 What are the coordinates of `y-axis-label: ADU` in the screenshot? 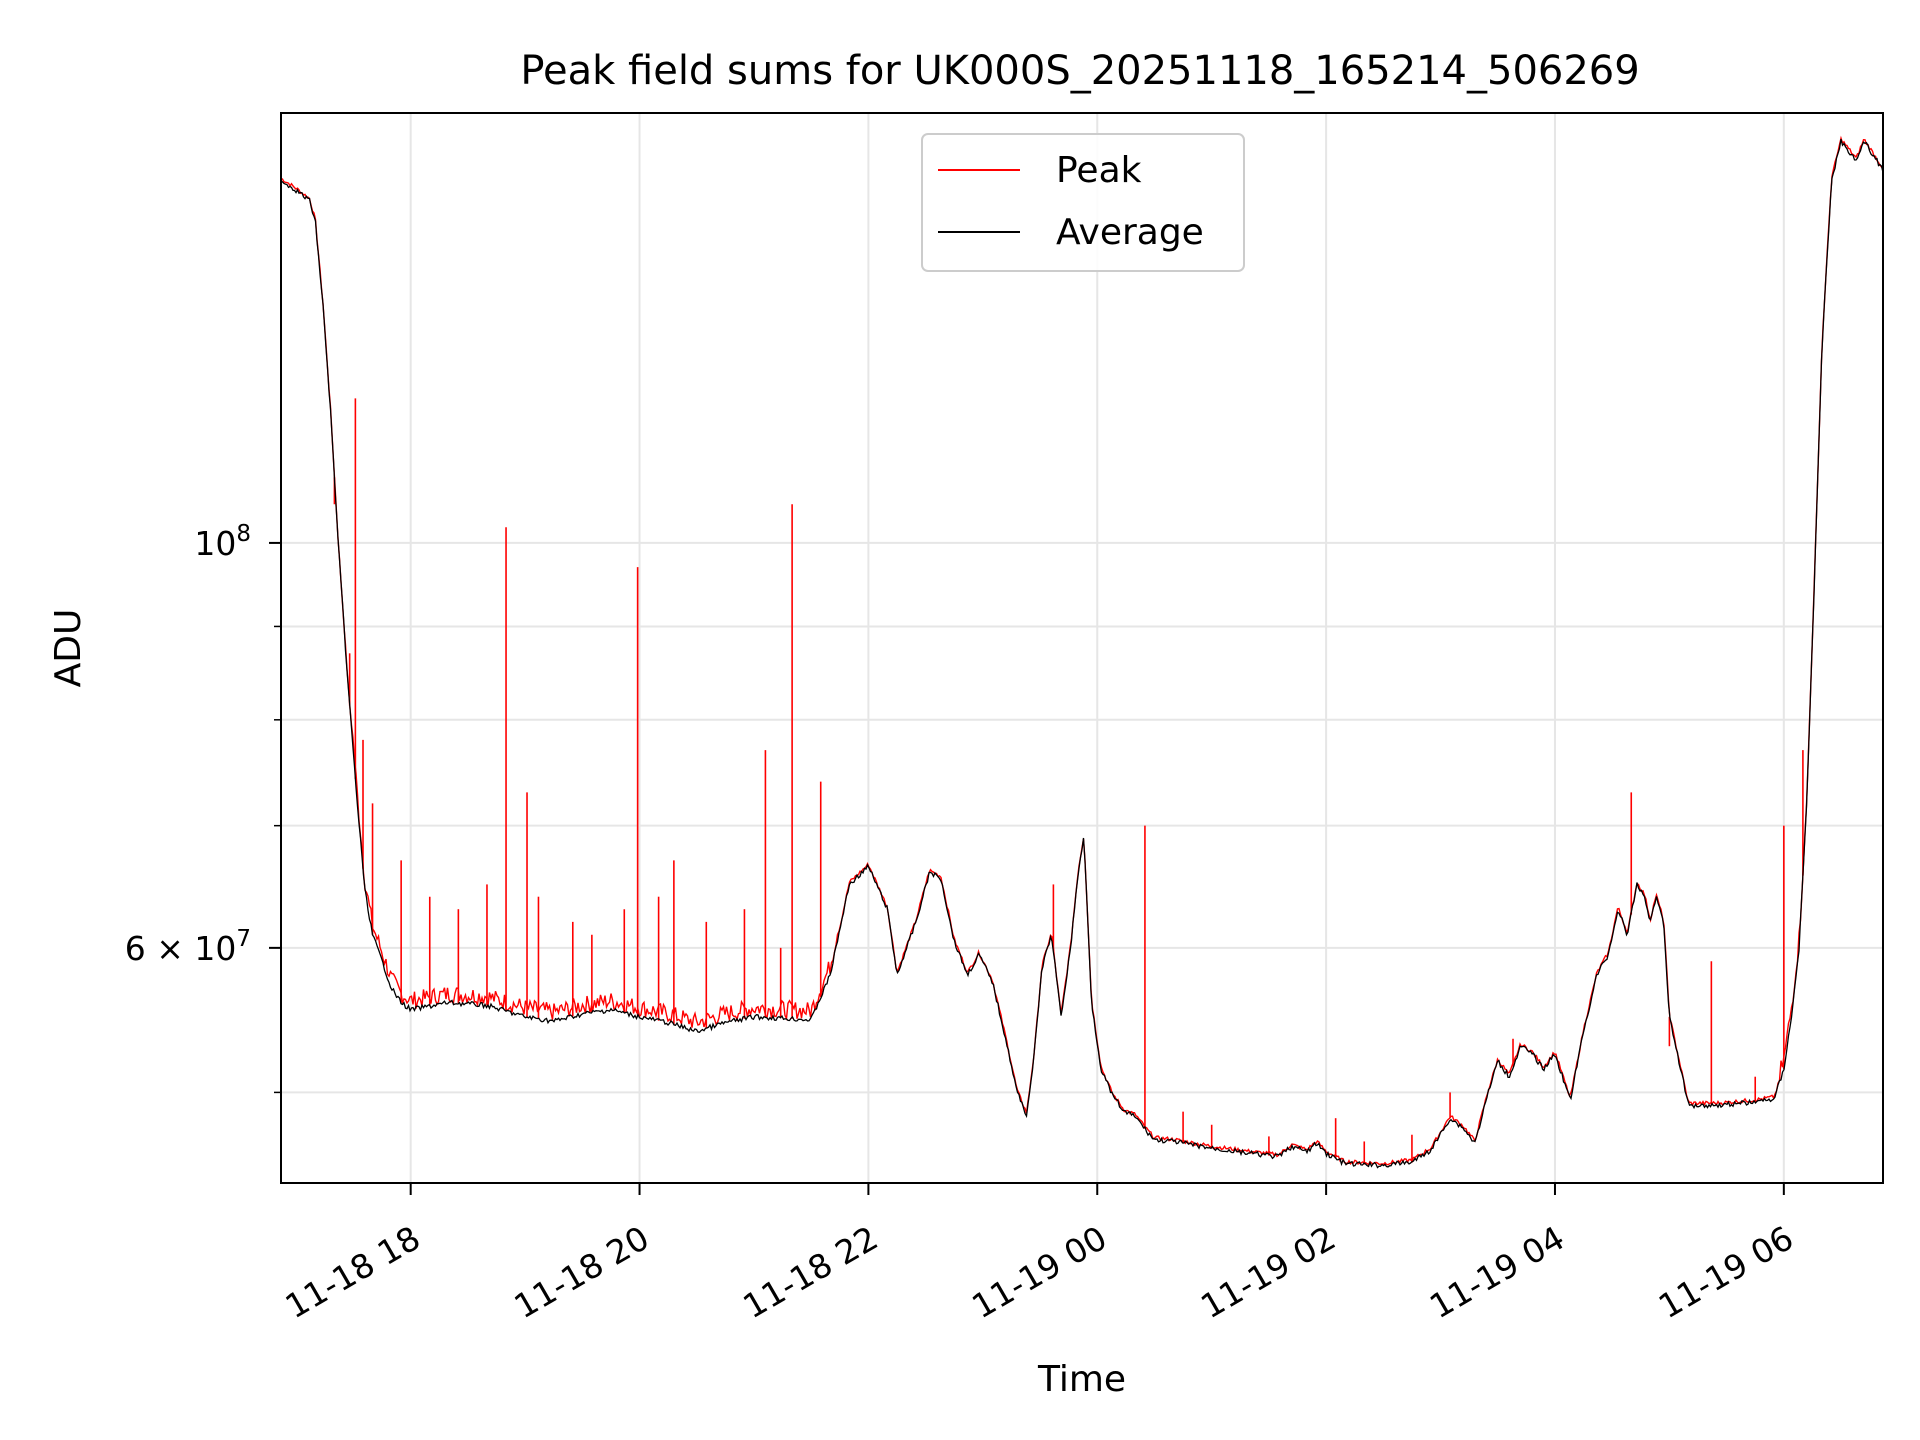 It's located at (68, 648).